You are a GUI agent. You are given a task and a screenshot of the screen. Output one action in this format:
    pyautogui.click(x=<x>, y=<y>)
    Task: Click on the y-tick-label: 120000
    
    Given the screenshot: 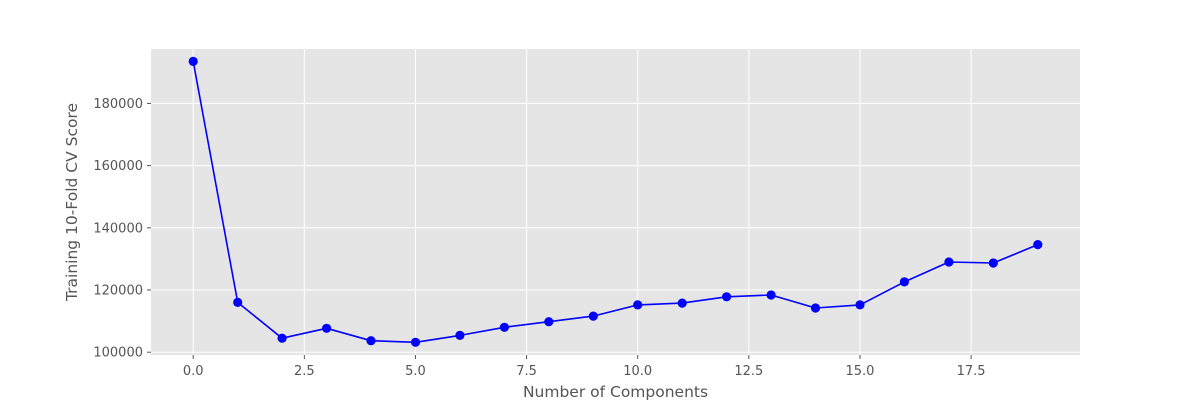 What is the action you would take?
    pyautogui.click(x=118, y=291)
    